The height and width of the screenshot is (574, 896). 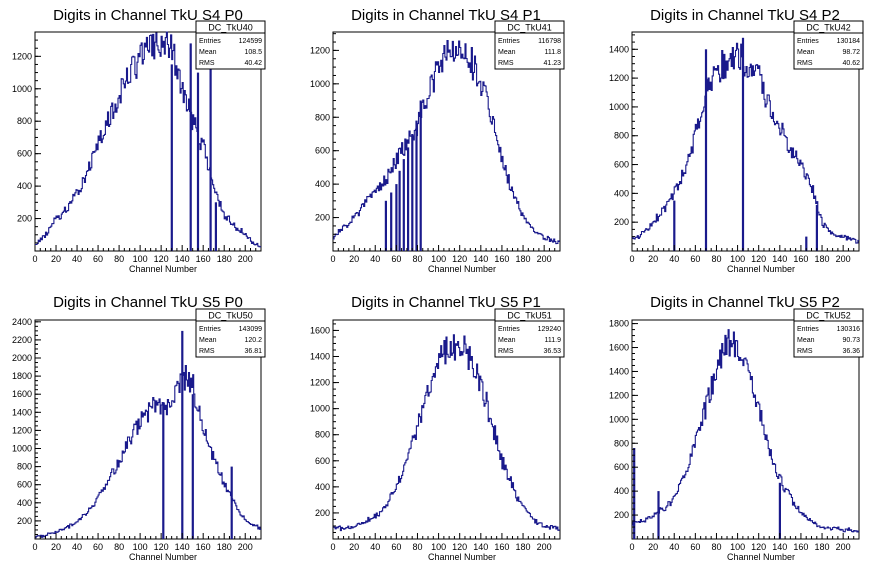 I want to click on stats-name: DC_TkU50, so click(x=230, y=316).